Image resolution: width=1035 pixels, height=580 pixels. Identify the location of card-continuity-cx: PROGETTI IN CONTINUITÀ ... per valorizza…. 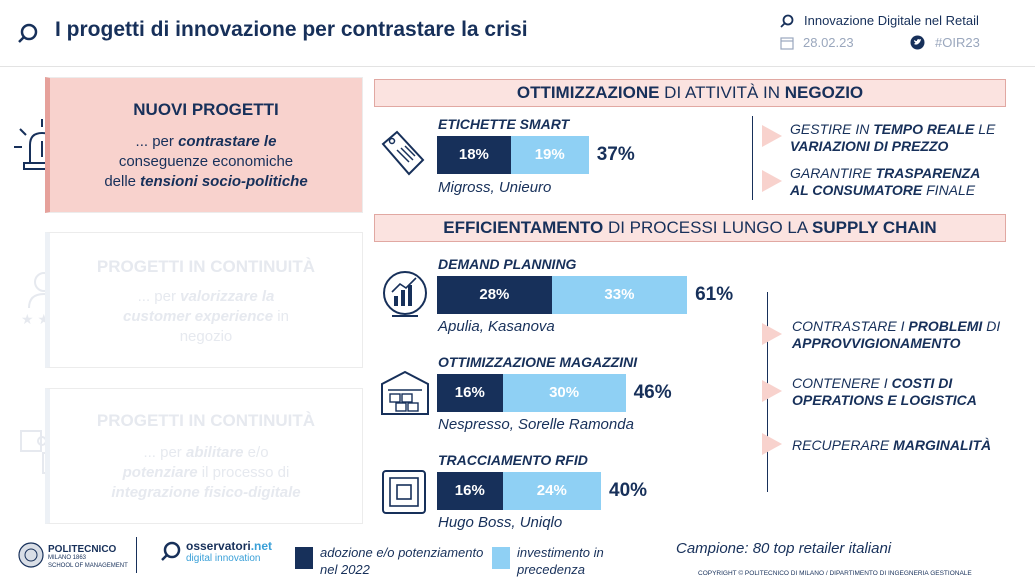
(204, 300).